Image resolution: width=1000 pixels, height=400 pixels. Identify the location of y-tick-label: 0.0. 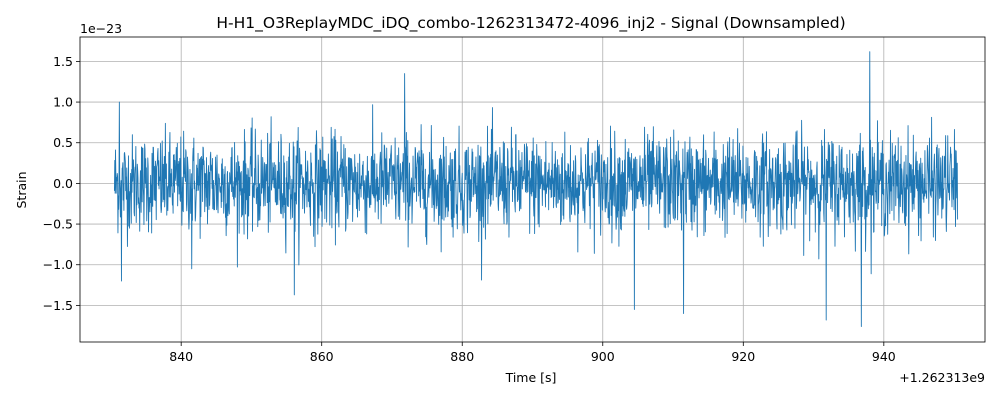
(63, 183).